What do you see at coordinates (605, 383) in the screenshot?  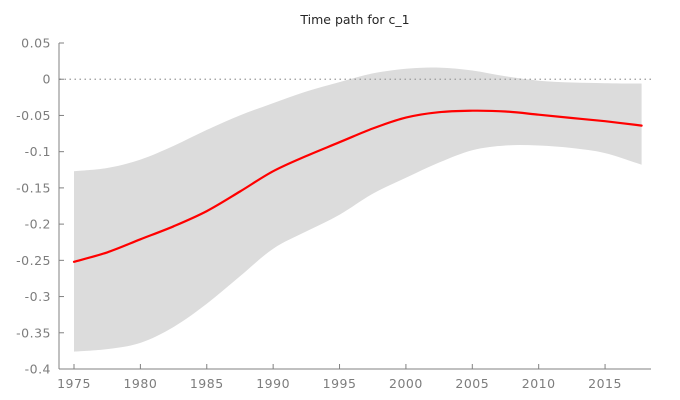 I see `x-tick-label: 2015` at bounding box center [605, 383].